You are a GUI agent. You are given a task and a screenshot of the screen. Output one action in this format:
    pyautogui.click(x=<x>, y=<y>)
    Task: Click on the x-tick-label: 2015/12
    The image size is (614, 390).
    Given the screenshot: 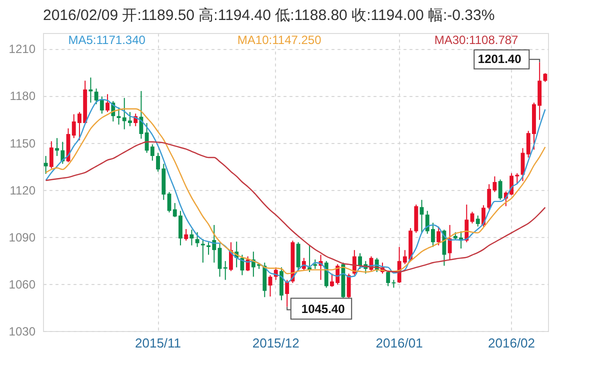 What is the action you would take?
    pyautogui.click(x=276, y=343)
    